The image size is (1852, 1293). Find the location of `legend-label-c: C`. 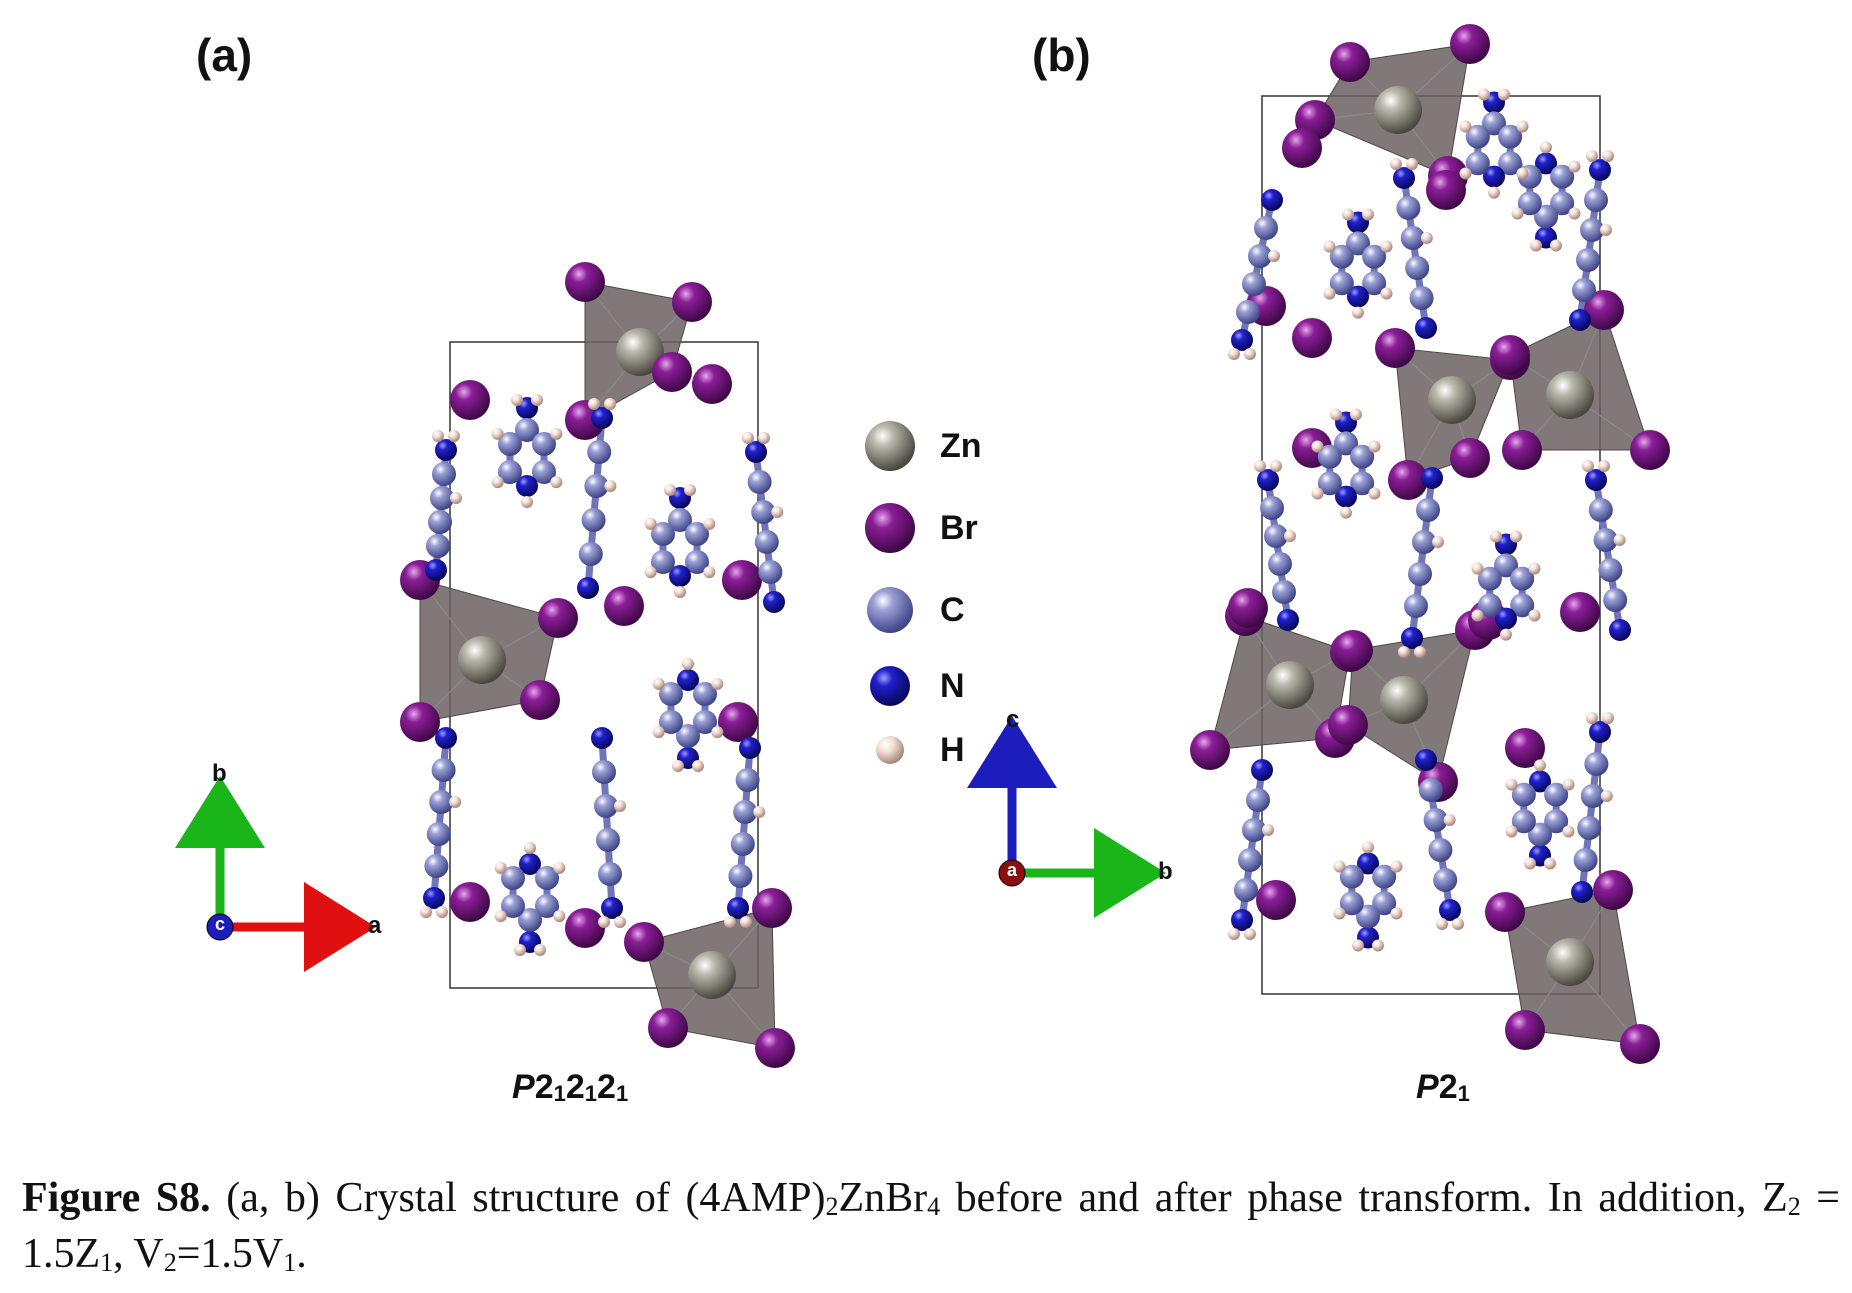

legend-label-c: C is located at coordinates (952, 609).